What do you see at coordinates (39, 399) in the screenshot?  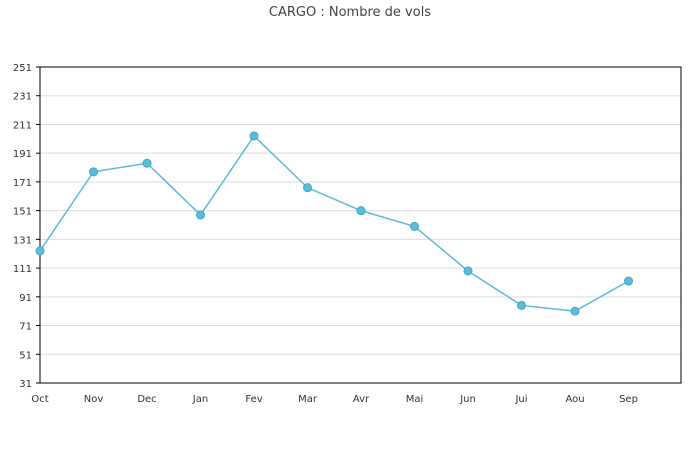 I see `x-tick-label: Oct` at bounding box center [39, 399].